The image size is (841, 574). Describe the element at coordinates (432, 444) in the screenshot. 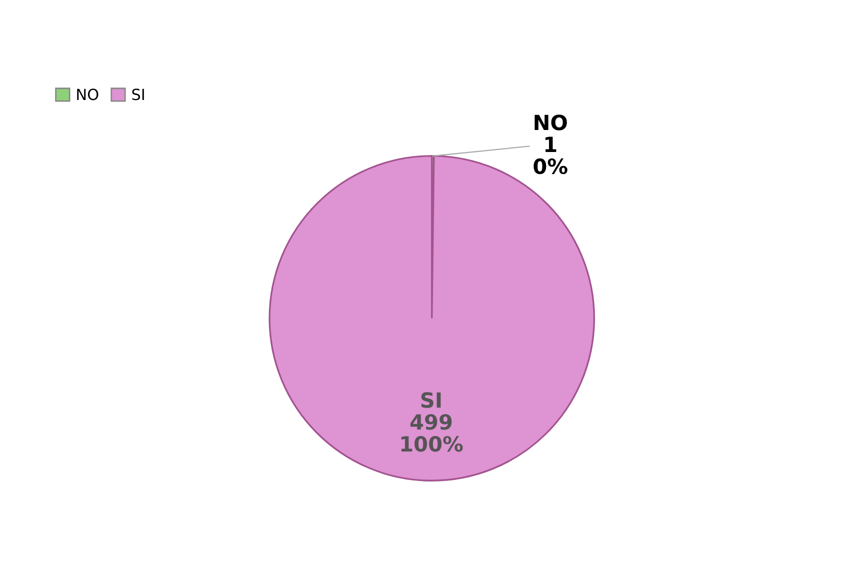

I see `text: 100%` at that location.